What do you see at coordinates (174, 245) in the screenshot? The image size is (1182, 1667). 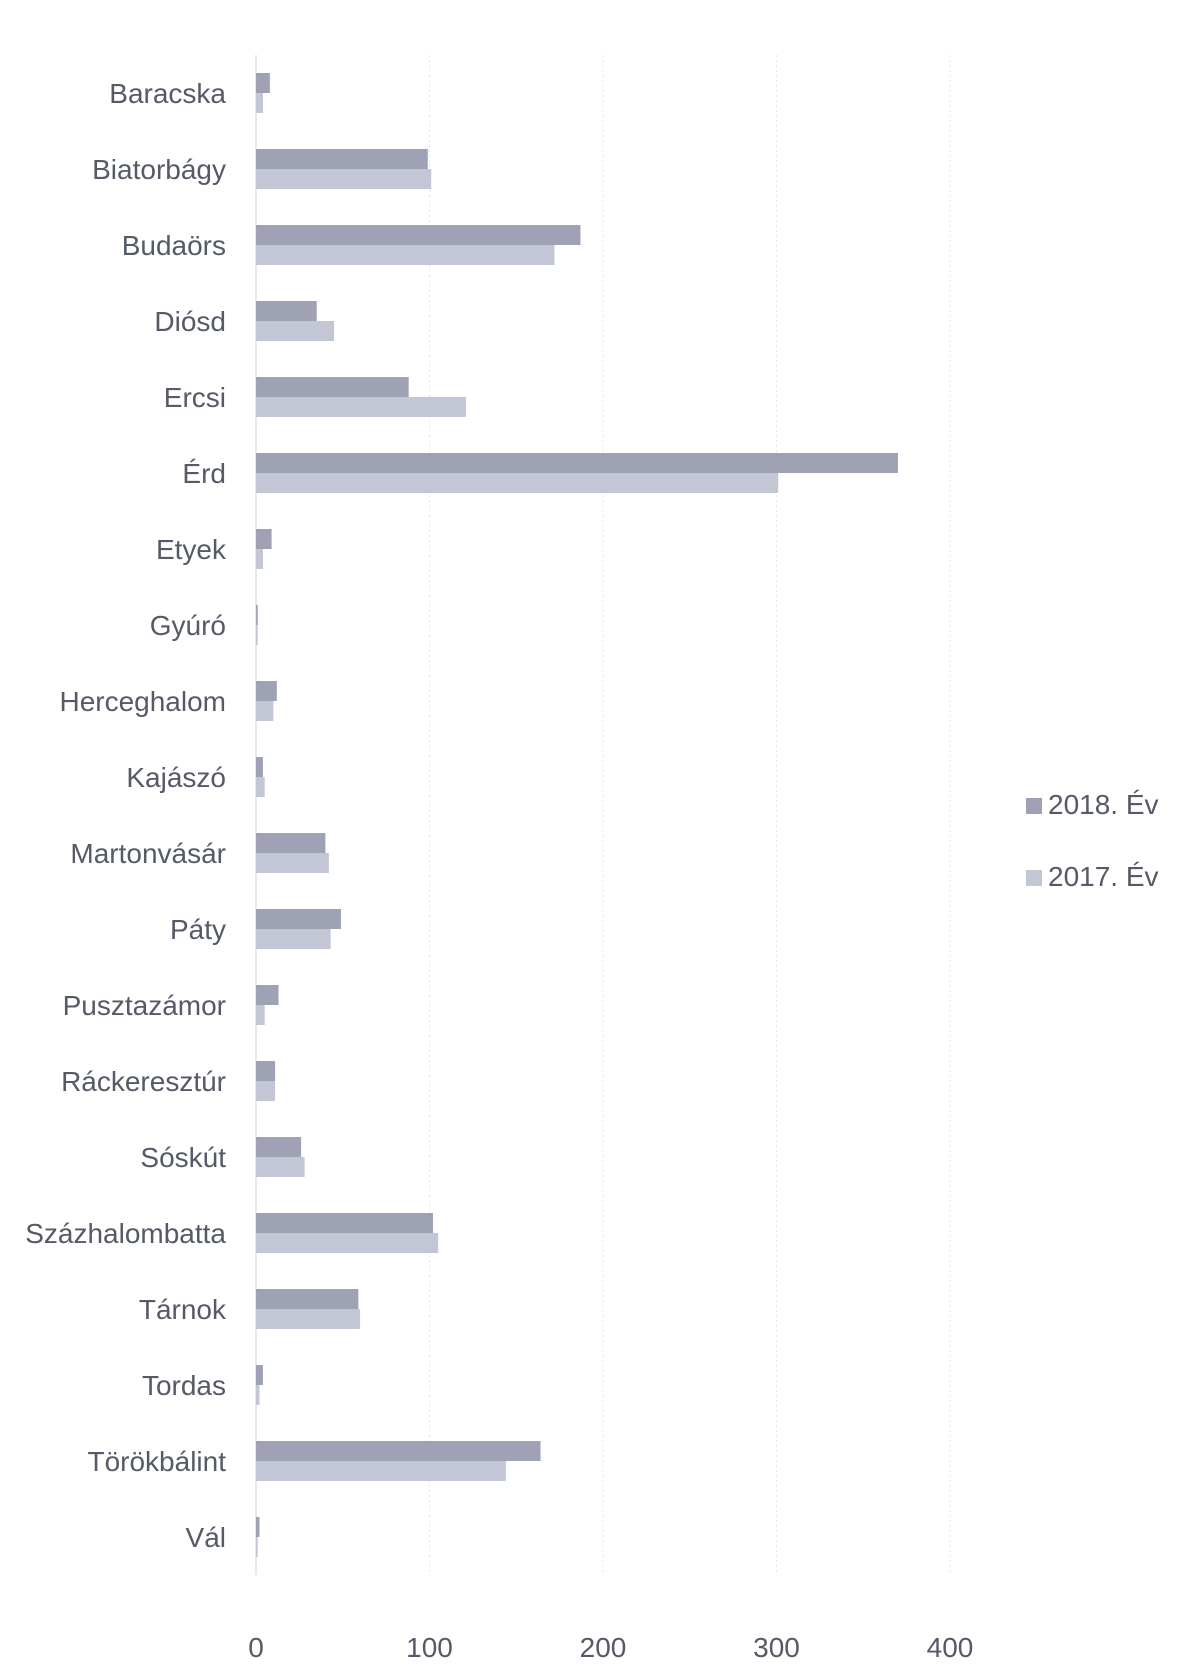 I see `category-label: Budaörs` at bounding box center [174, 245].